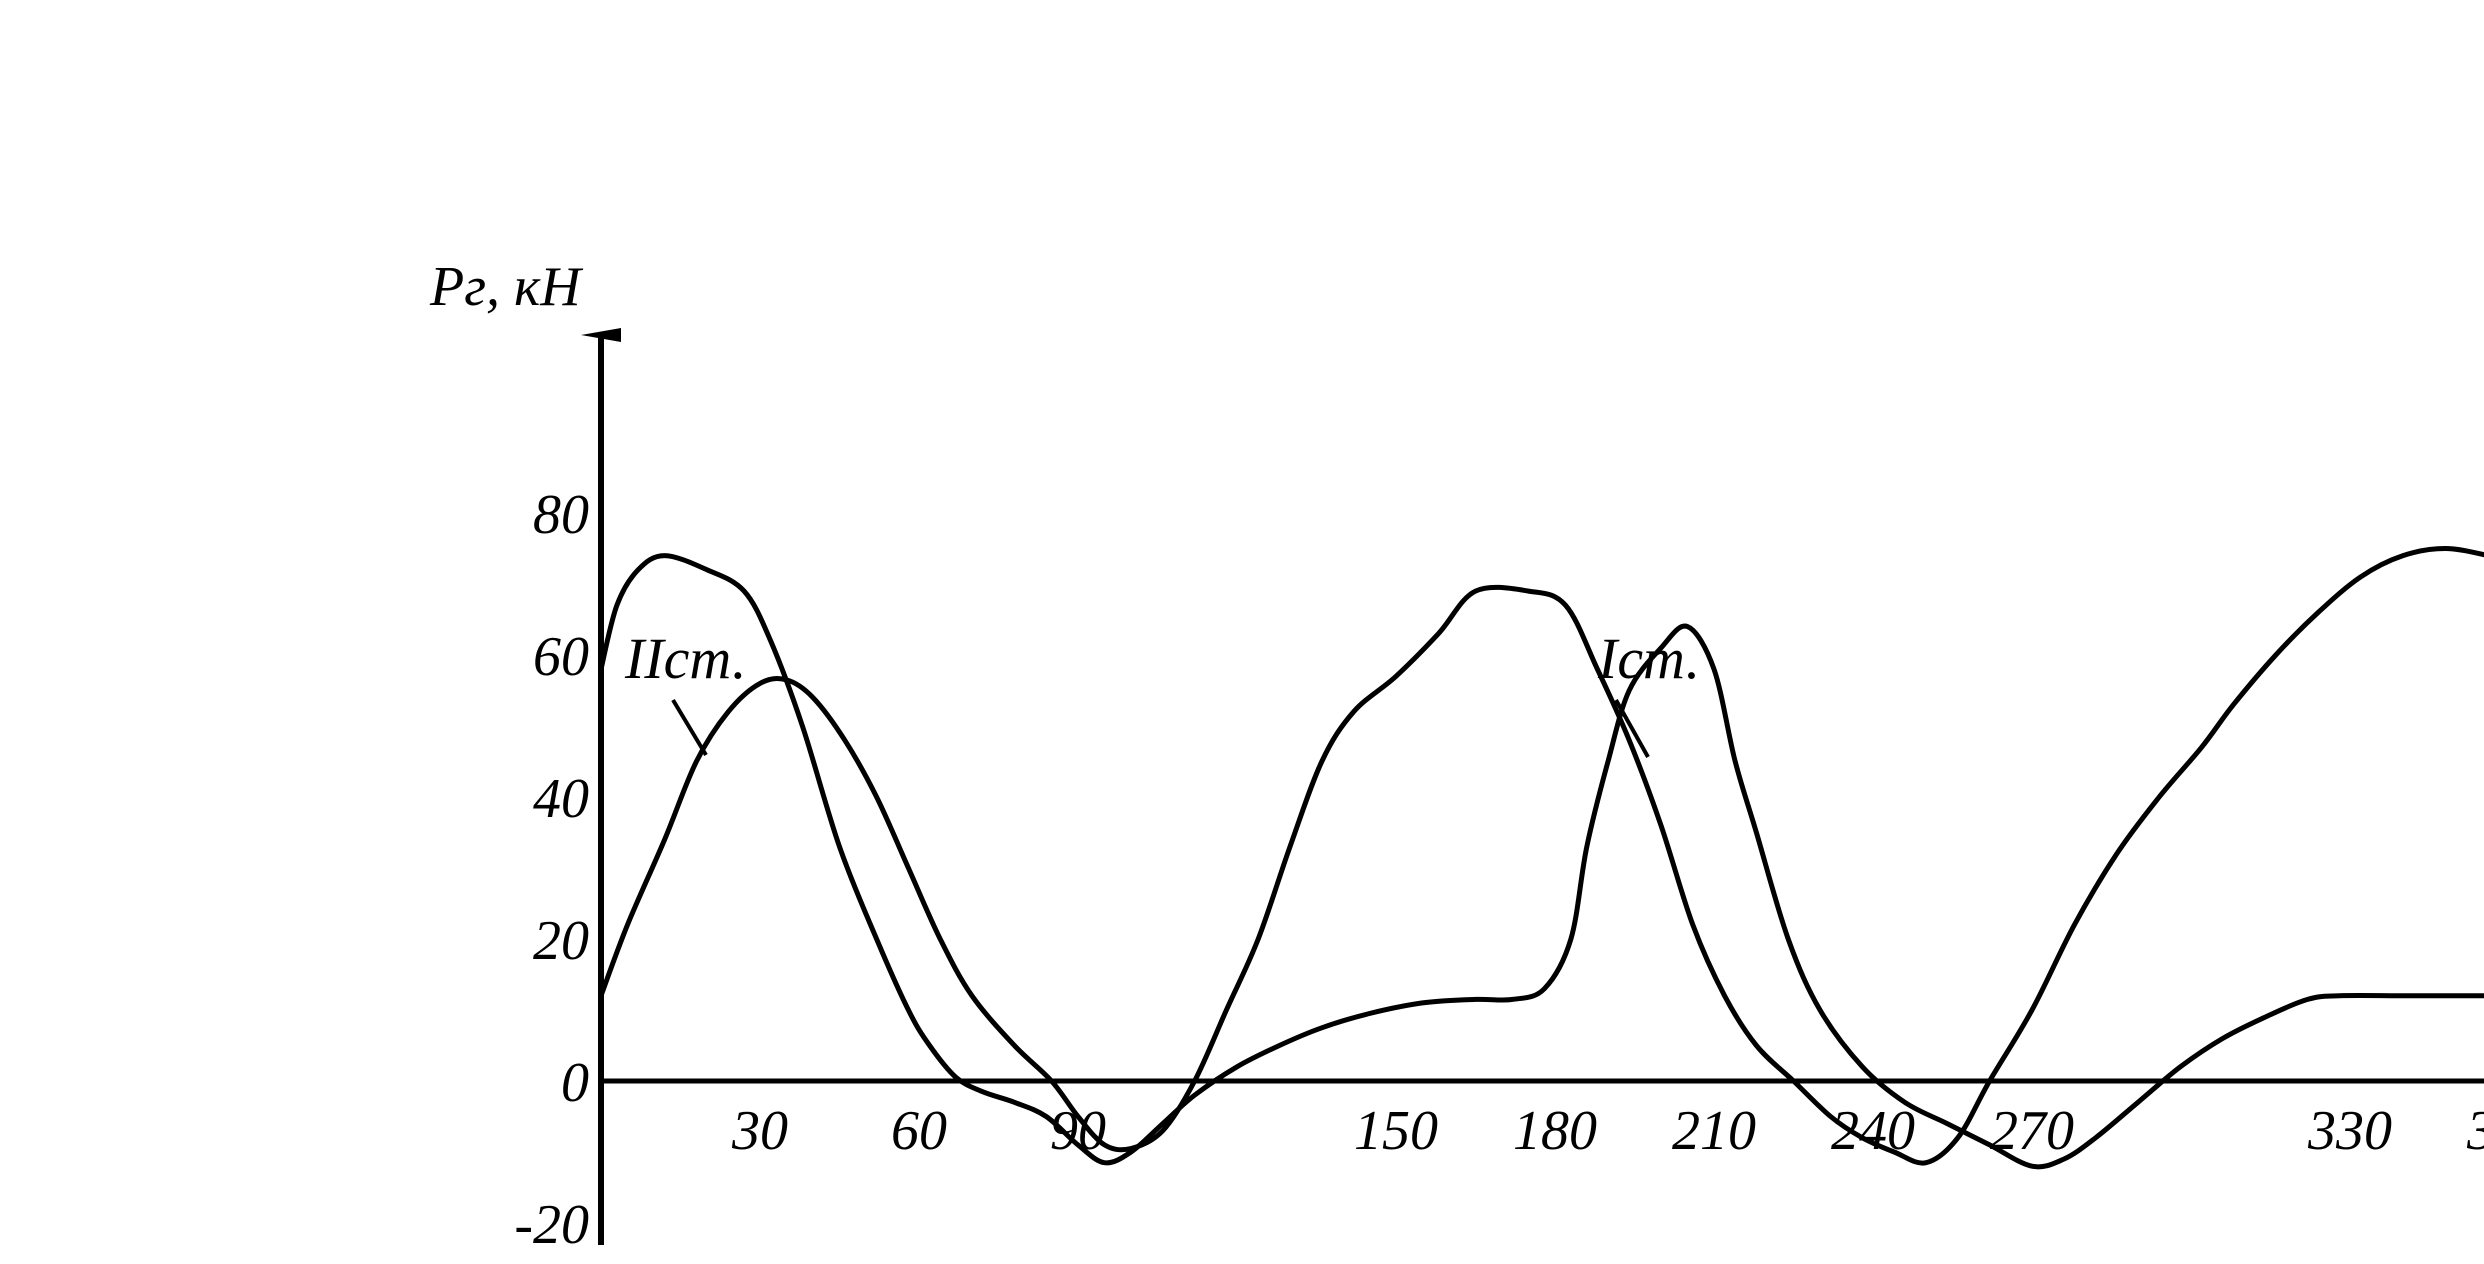 The height and width of the screenshot is (1264, 2484). Describe the element at coordinates (575, 1083) in the screenshot. I see `y-tick-label: 0` at that location.